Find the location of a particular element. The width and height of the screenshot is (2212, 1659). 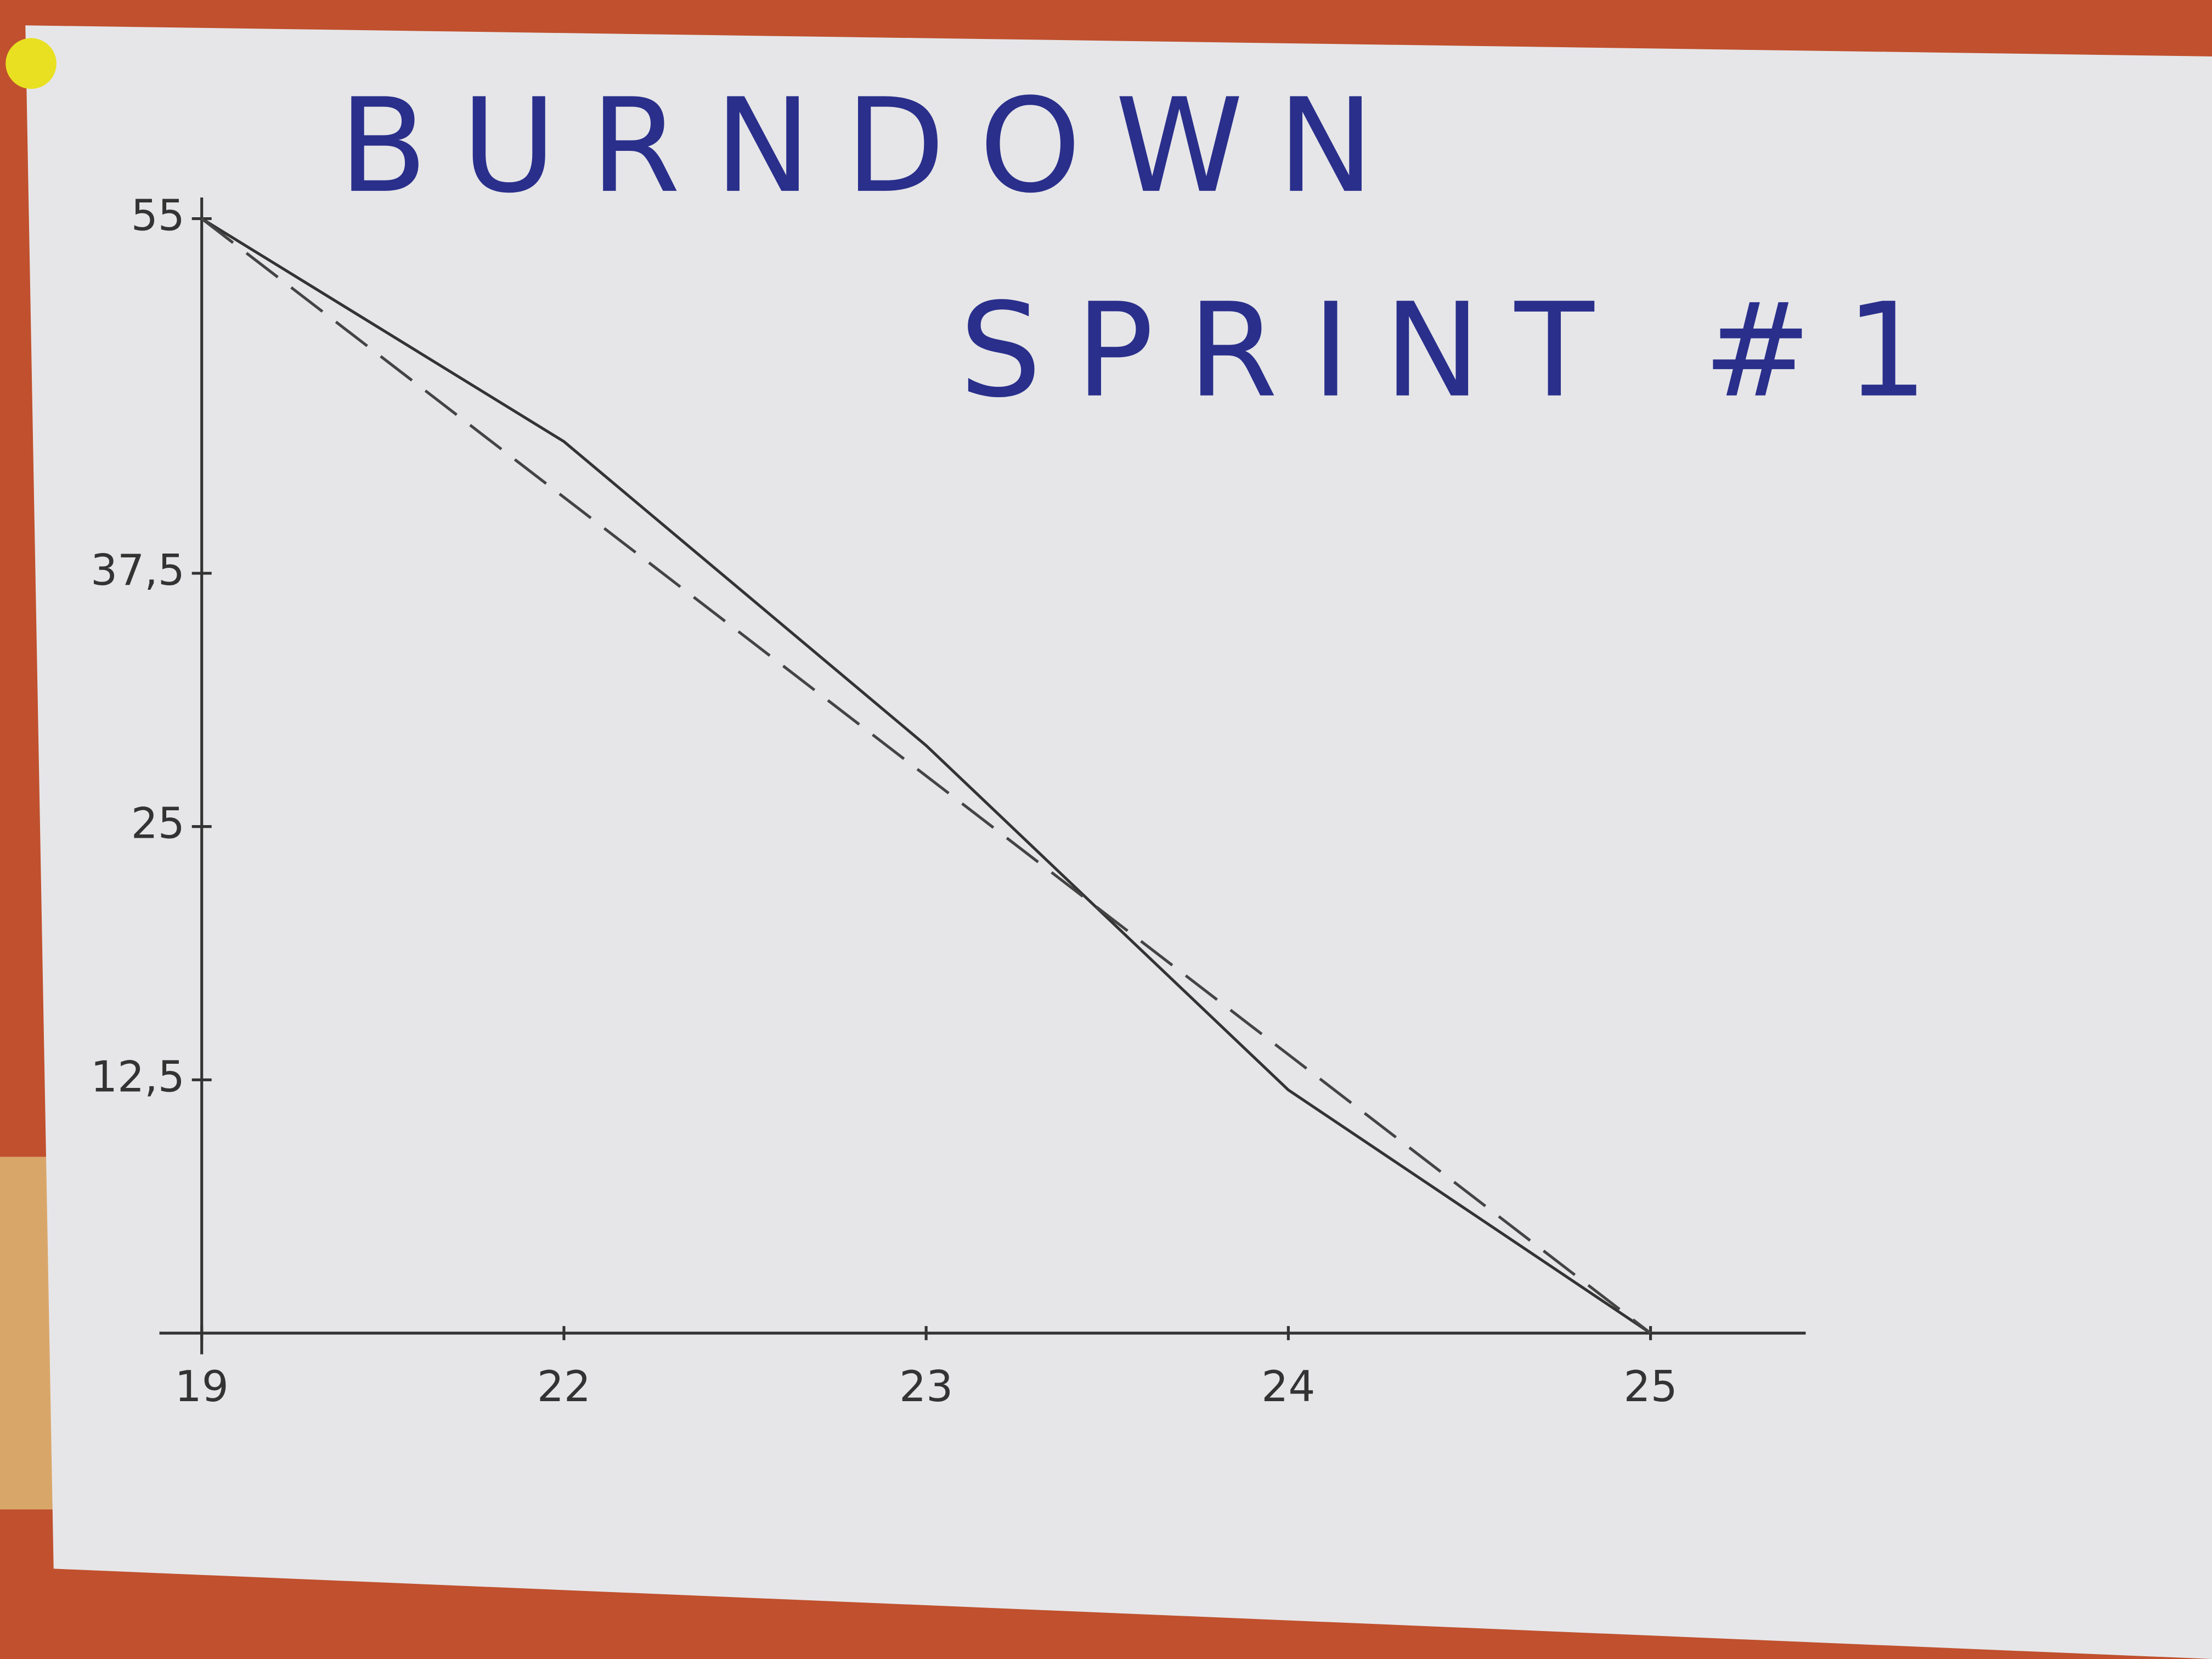

pin is located at coordinates (31, 63).